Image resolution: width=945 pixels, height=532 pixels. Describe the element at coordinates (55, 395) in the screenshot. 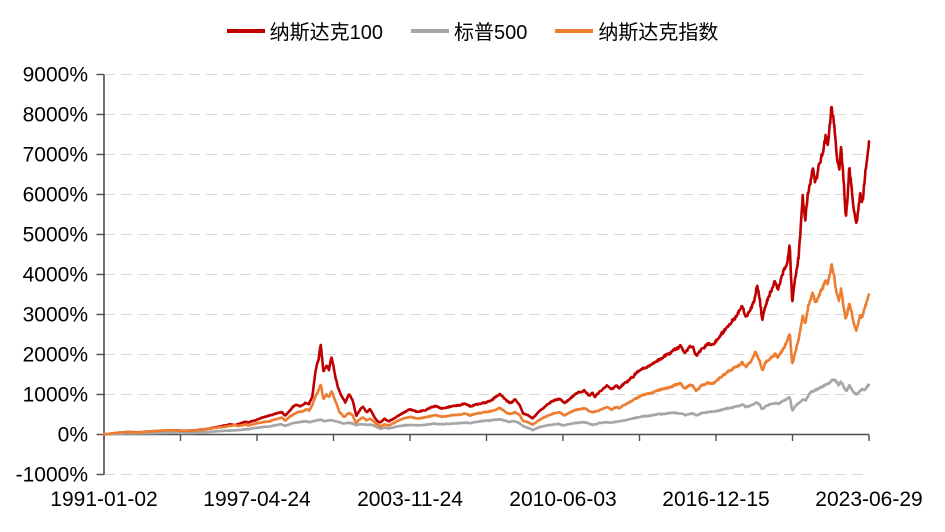

I see `y-axis-tick-label: 1000%` at that location.